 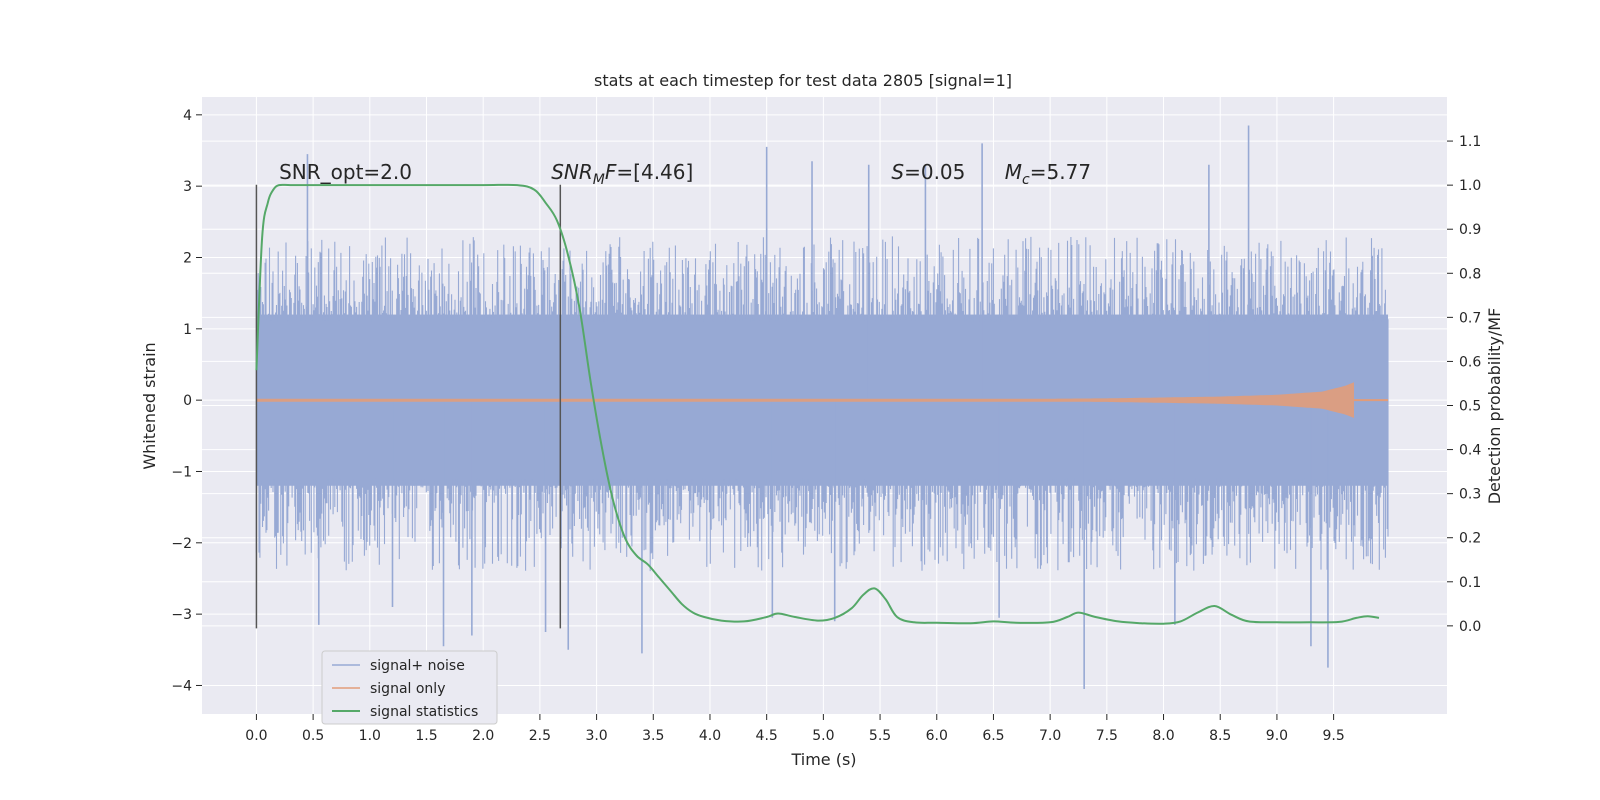 I want to click on legend-box, so click(x=409, y=687).